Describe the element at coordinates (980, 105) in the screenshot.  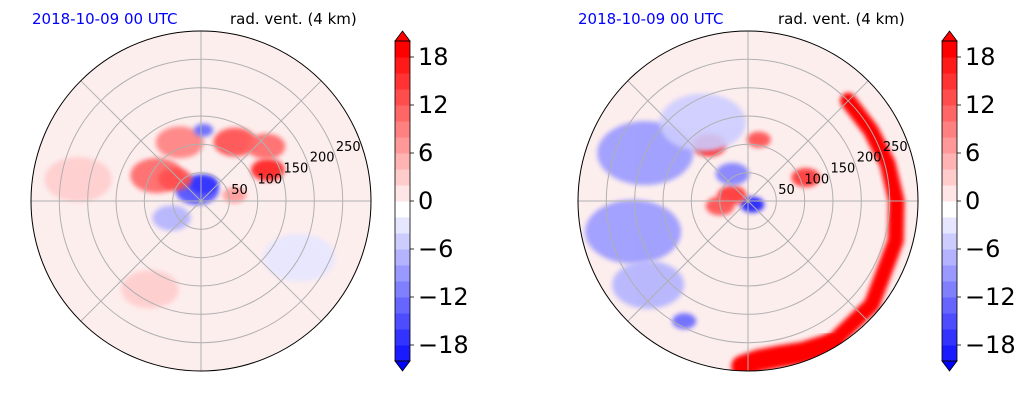
I see `colorbar-tick: 12` at that location.